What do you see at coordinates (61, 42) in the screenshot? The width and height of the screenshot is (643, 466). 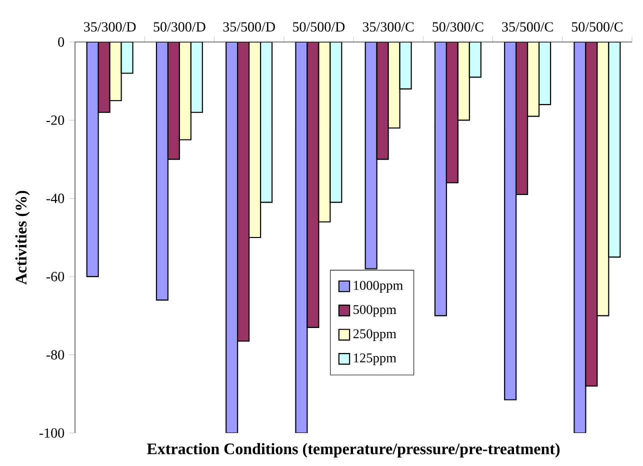 I see `y-tick-label: 0` at bounding box center [61, 42].